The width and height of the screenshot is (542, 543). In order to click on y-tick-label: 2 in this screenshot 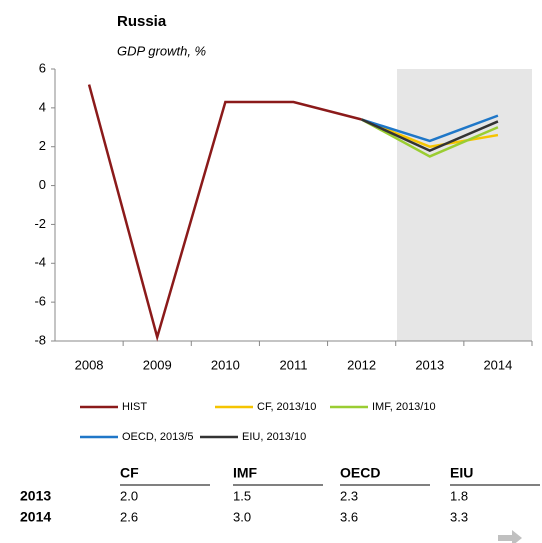, I will do `click(42, 145)`.